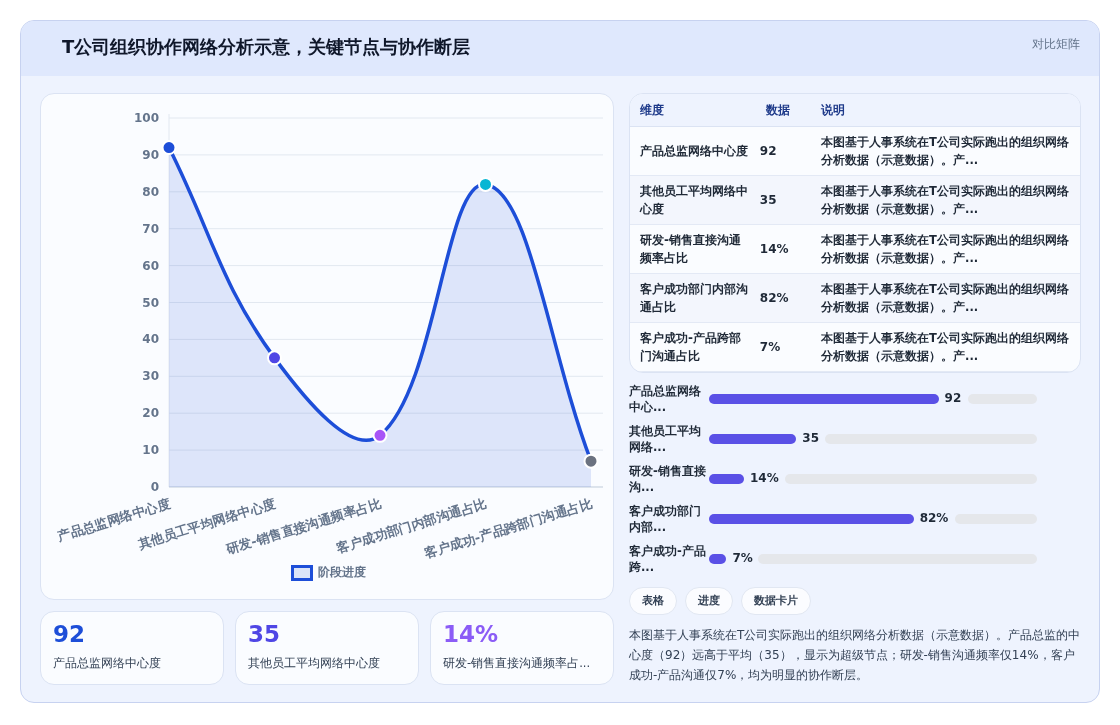  Describe the element at coordinates (150, 376) in the screenshot. I see `y-tick-label: 30` at that location.